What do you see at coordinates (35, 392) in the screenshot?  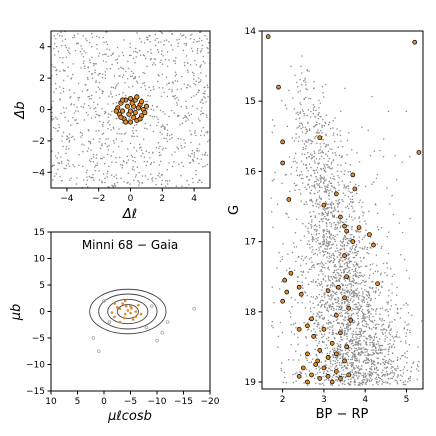 I see `pm-y-tick-label: −15` at bounding box center [35, 392].